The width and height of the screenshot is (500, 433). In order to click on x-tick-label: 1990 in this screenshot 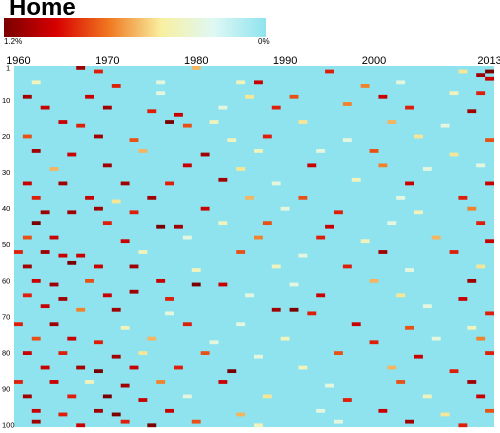, I will do `click(285, 61)`.